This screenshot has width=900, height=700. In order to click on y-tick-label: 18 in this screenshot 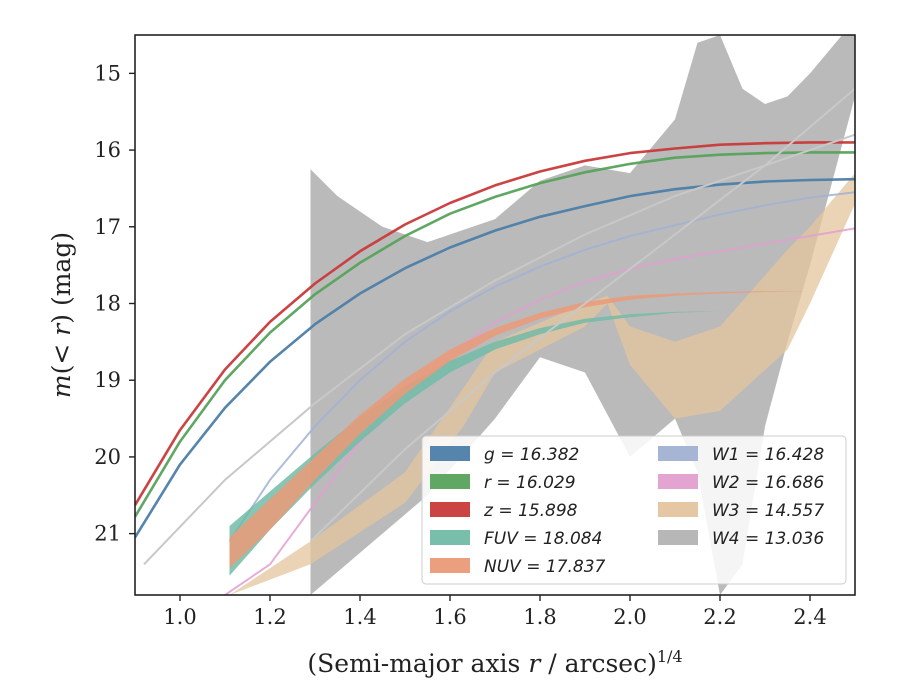, I will do `click(107, 303)`.